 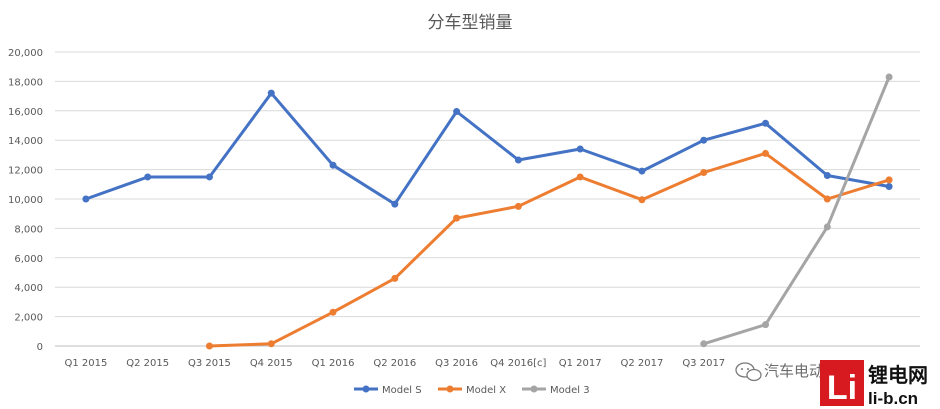 What do you see at coordinates (25, 141) in the screenshot?
I see `y-tick-label: 14,000` at bounding box center [25, 141].